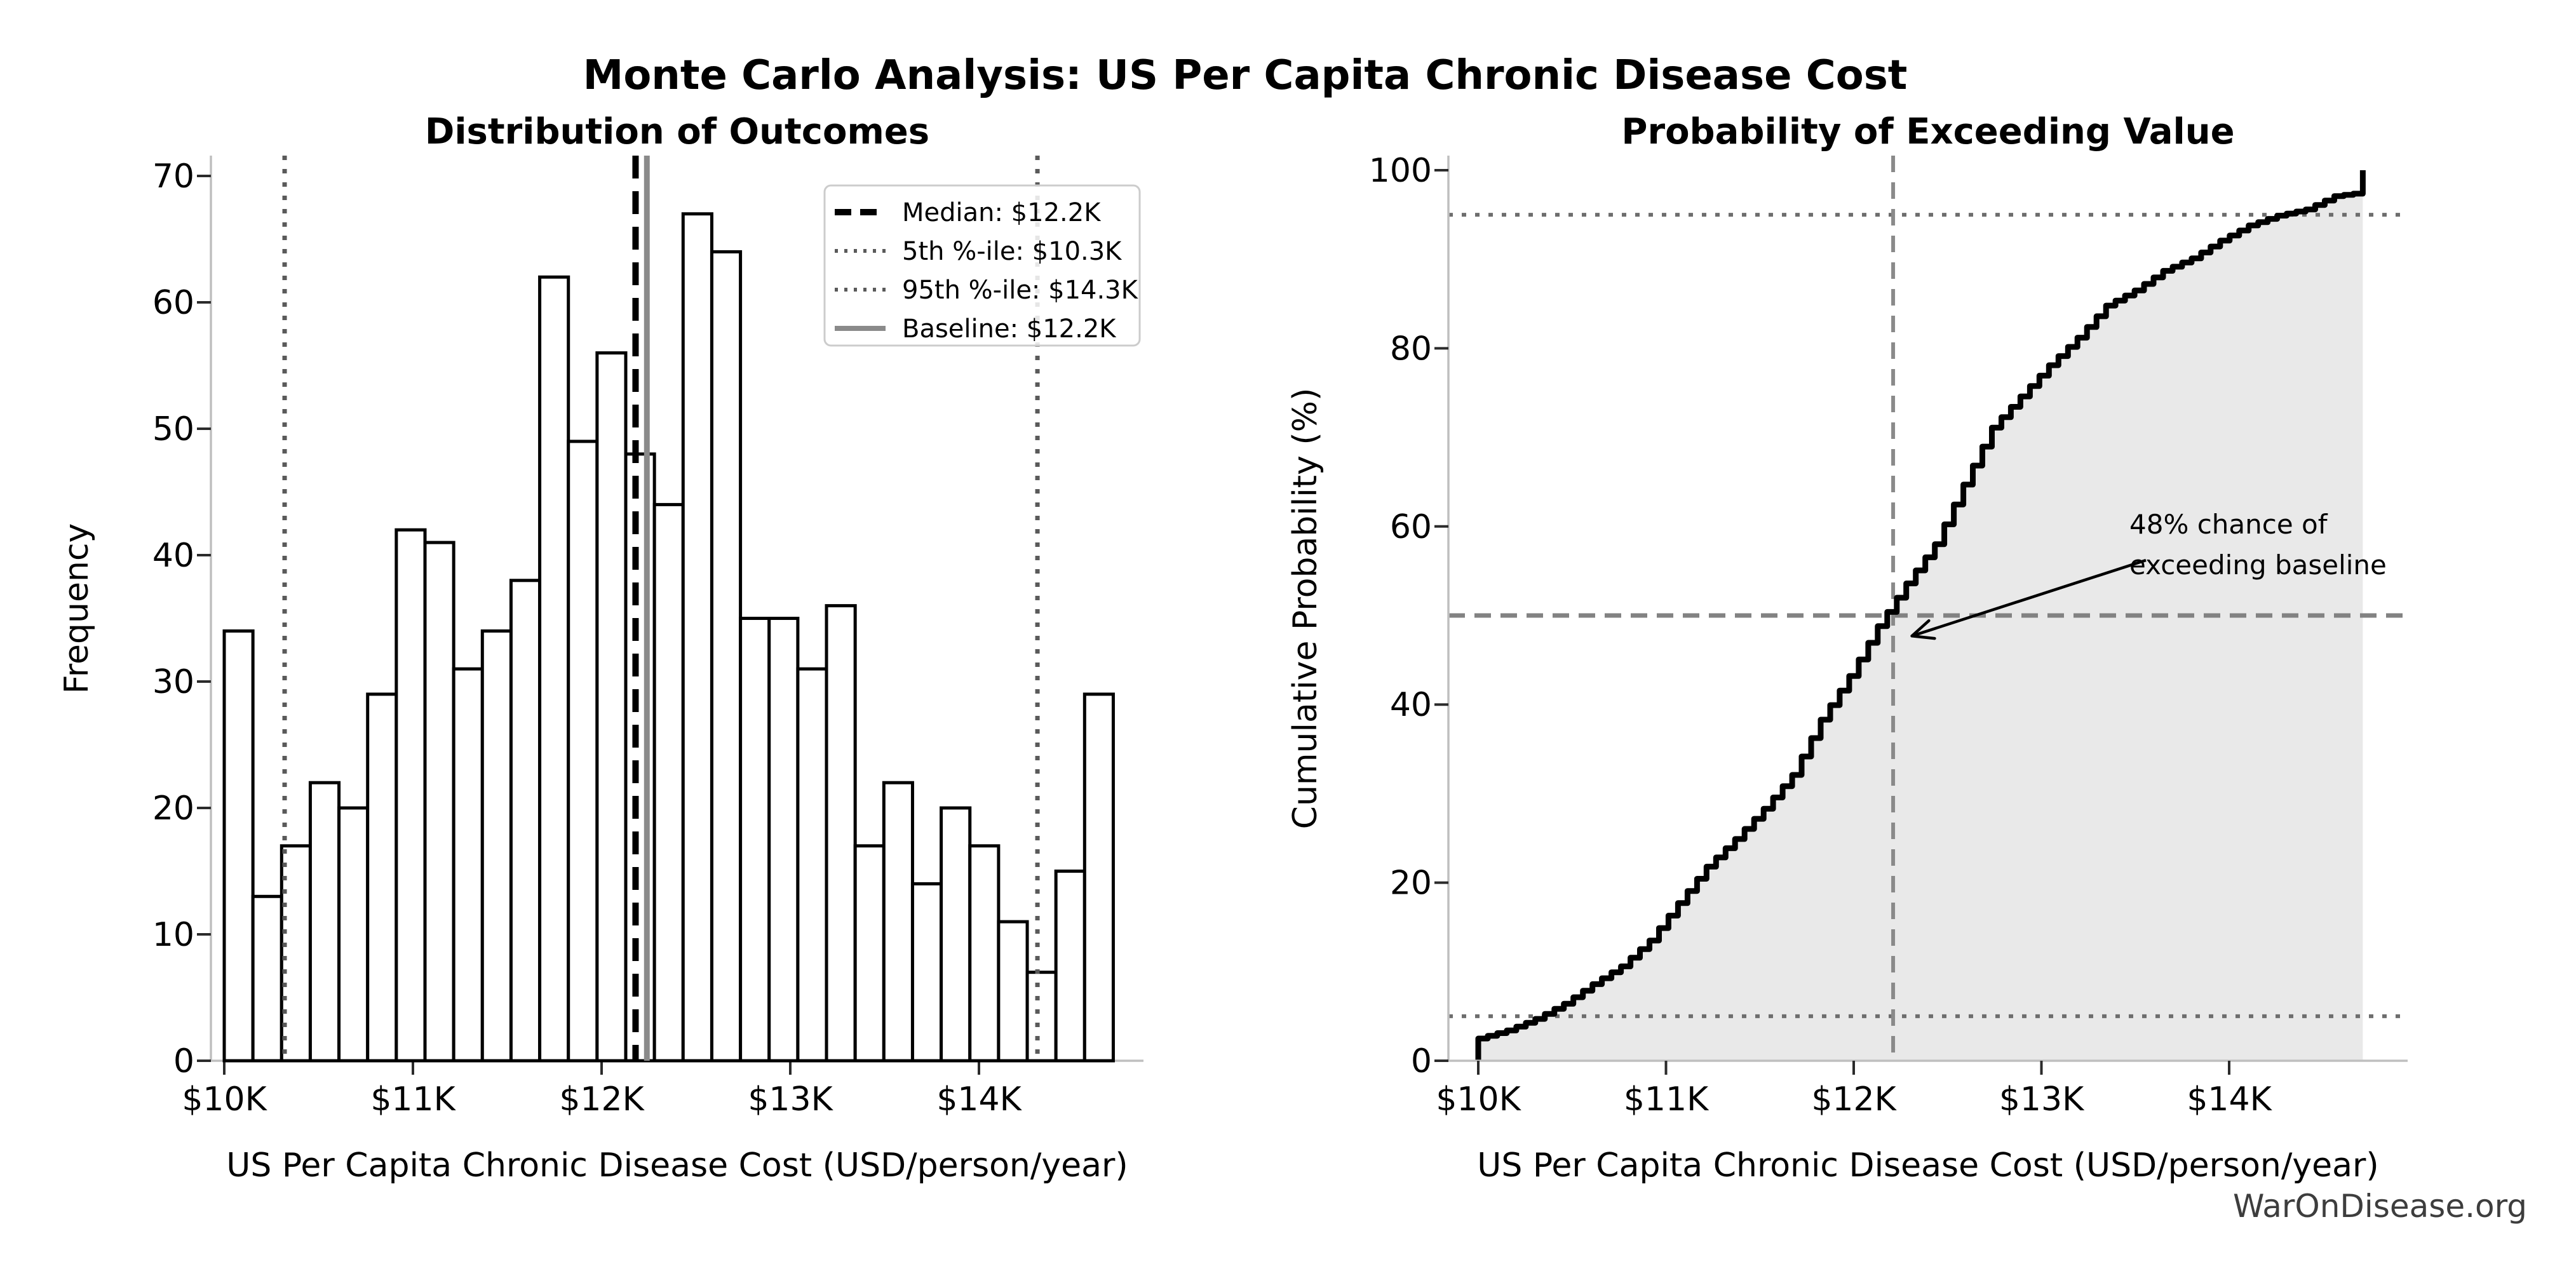  What do you see at coordinates (1012, 252) in the screenshot?
I see `legend-item-label: 5th %-ile: $10.3K` at bounding box center [1012, 252].